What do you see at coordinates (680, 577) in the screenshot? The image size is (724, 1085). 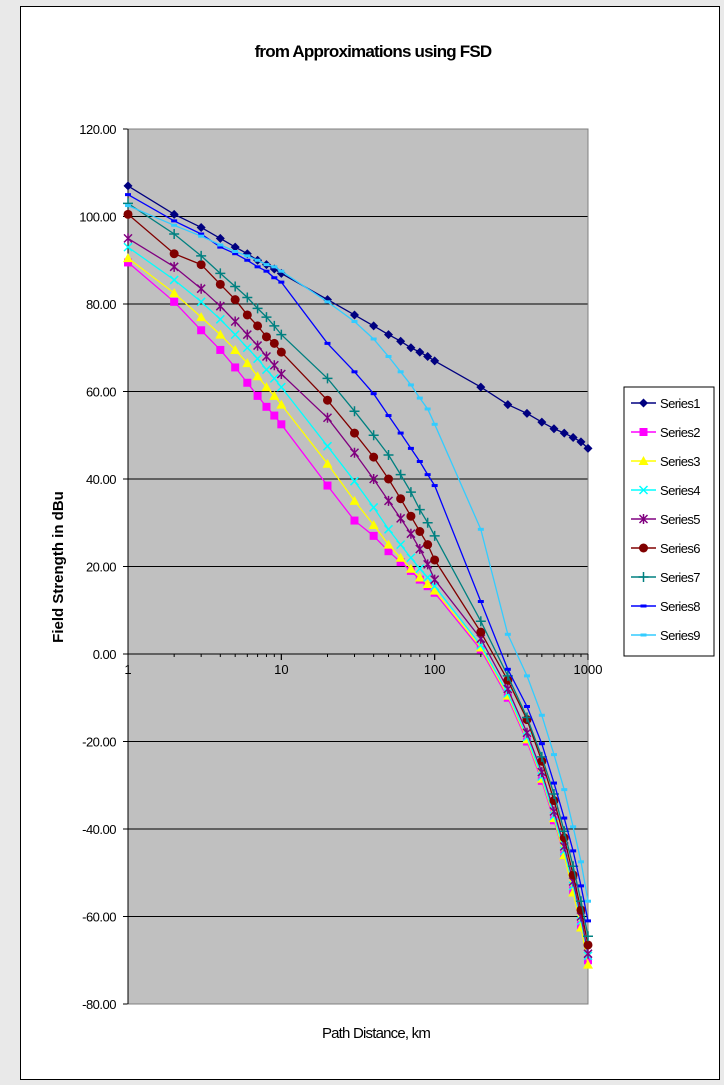 I see `legend-label: Series7` at bounding box center [680, 577].